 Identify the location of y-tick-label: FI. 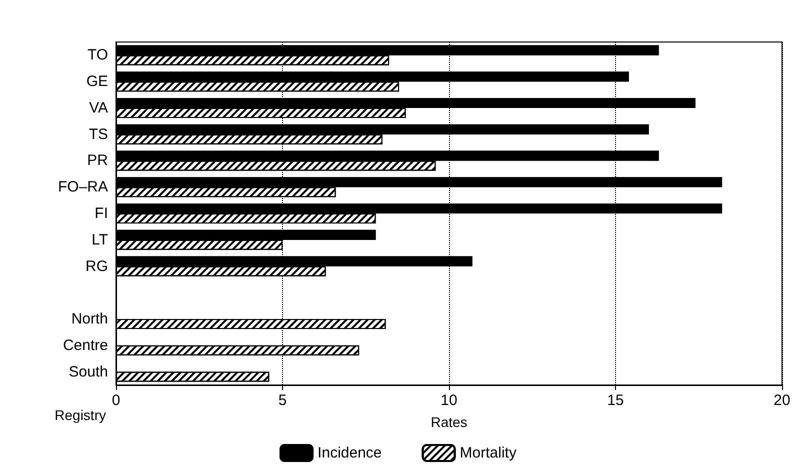
(101, 213).